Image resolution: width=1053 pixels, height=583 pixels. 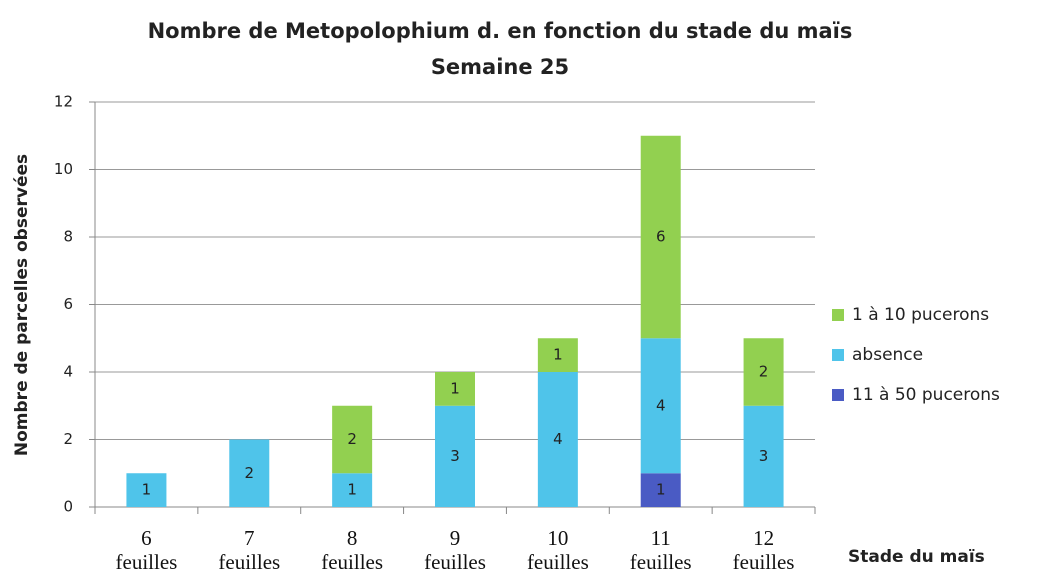 I want to click on y-axis-title: Nombre de parcelles observées, so click(x=22, y=305).